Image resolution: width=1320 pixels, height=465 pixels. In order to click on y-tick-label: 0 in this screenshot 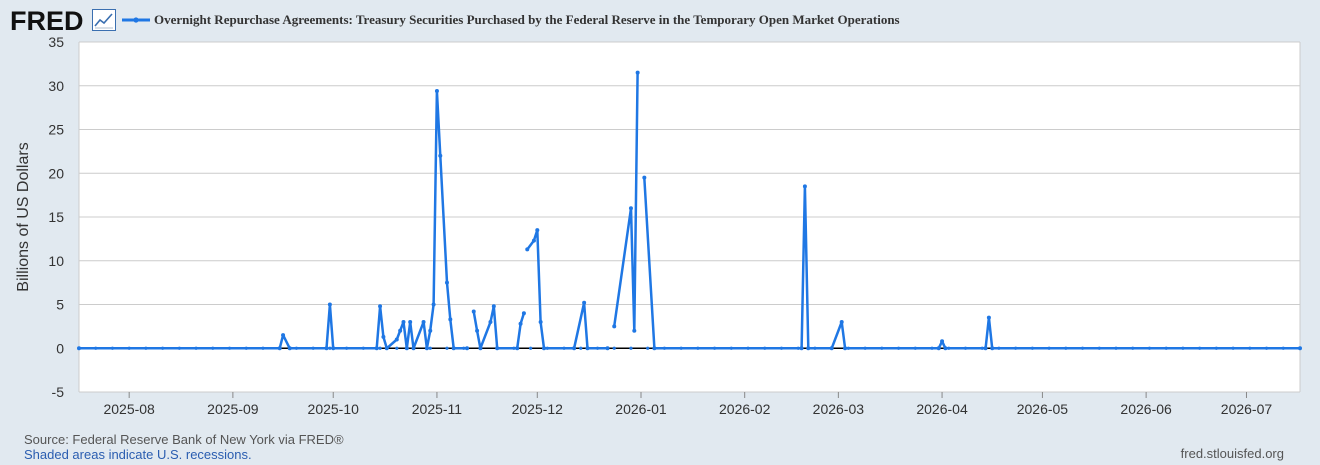, I will do `click(60, 348)`.